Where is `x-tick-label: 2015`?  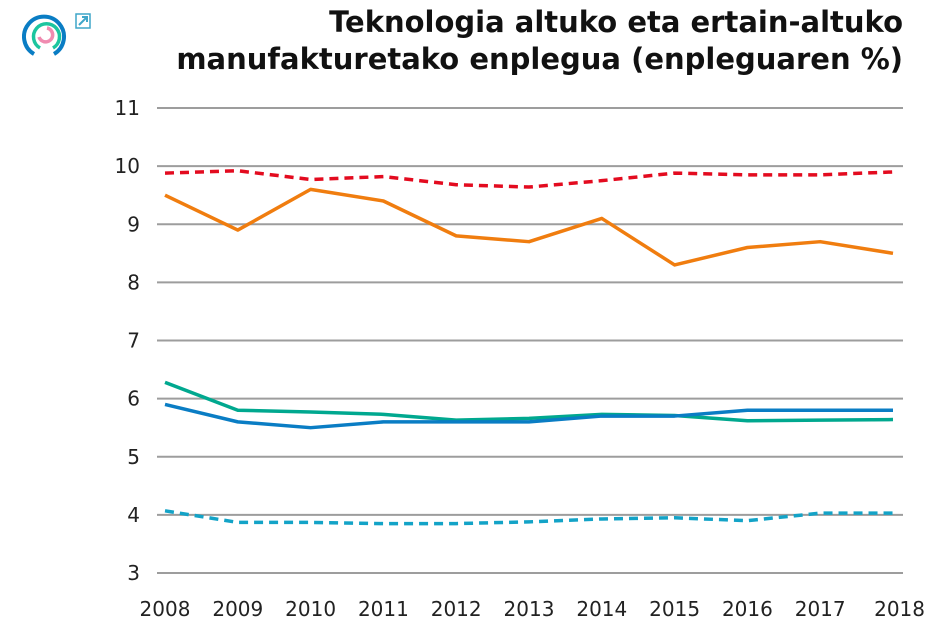
x-tick-label: 2015 is located at coordinates (674, 609).